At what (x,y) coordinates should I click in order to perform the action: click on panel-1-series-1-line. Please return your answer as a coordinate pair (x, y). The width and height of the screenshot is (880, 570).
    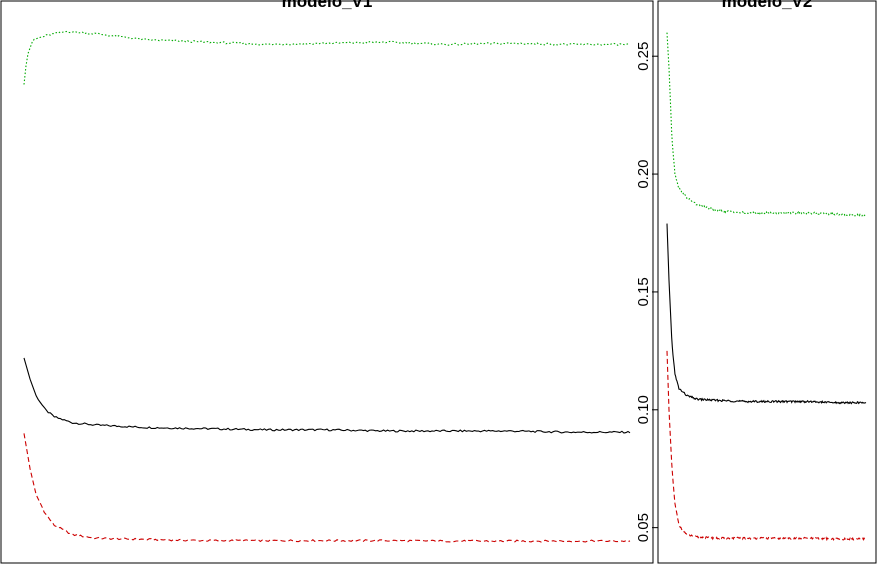
    Looking at the image, I should click on (327, 395).